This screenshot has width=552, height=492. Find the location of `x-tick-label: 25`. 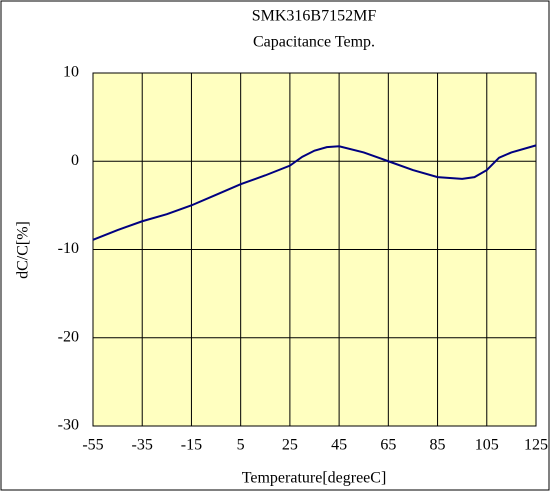

x-tick-label: 25 is located at coordinates (290, 445).